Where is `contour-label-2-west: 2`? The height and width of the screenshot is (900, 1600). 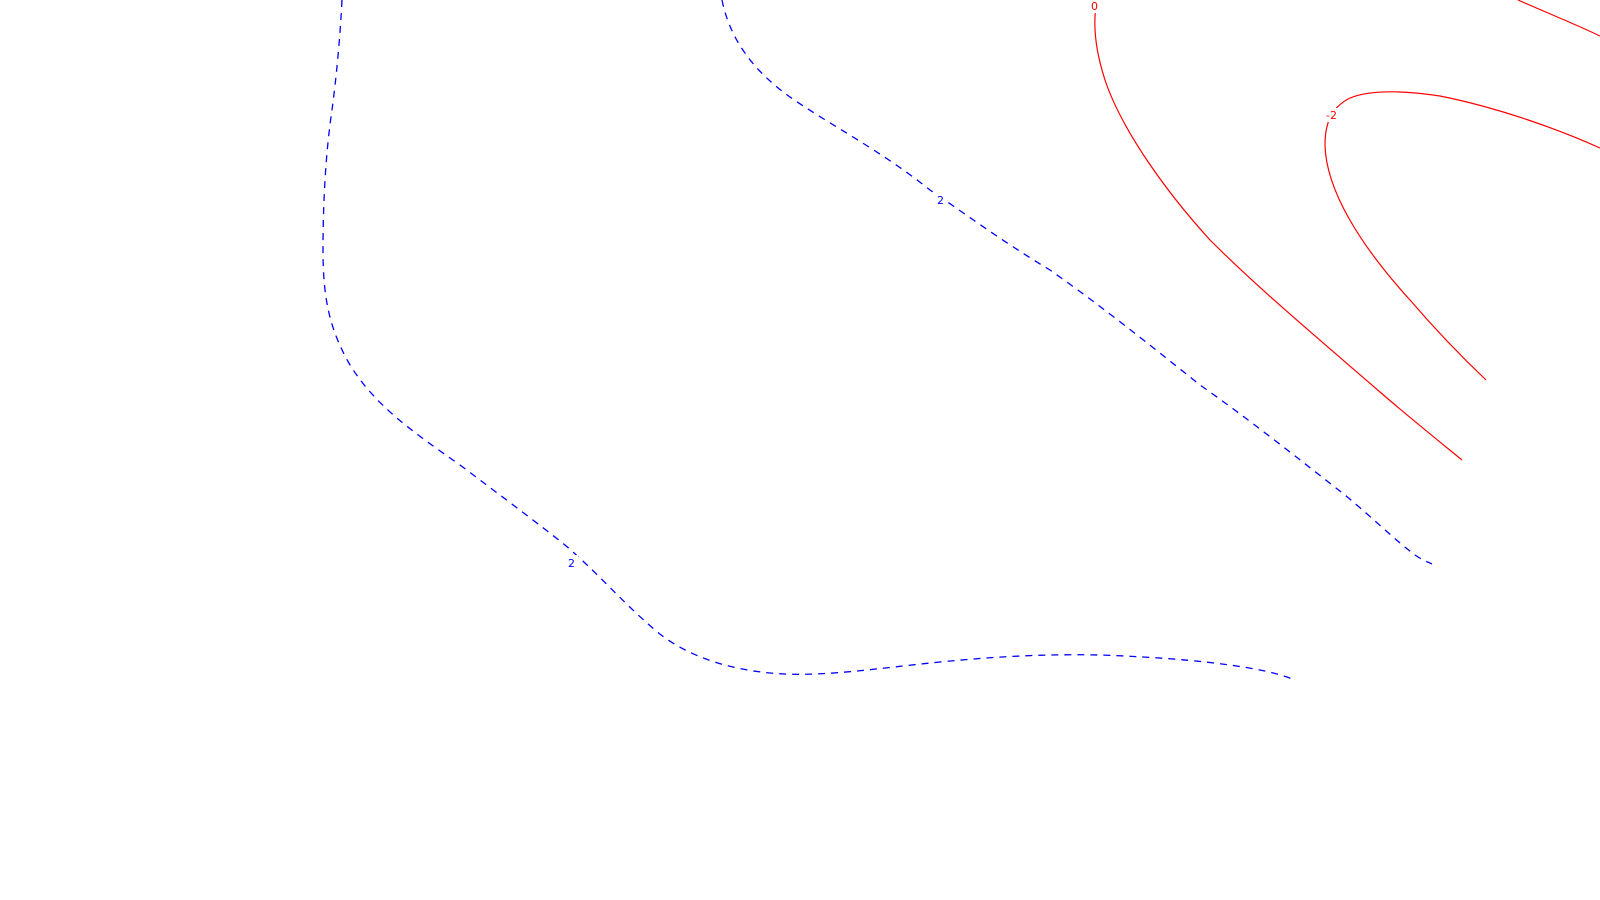
contour-label-2-west: 2 is located at coordinates (571, 563).